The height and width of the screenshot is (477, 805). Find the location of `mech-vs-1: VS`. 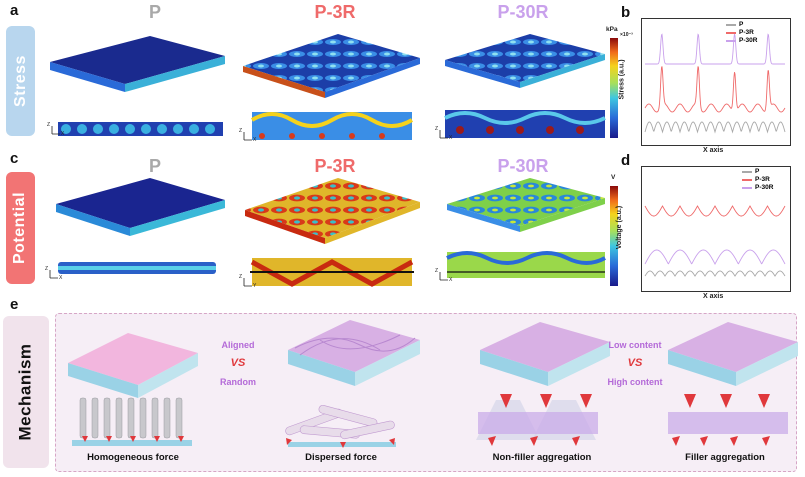

mech-vs-1: VS is located at coordinates (238, 363).